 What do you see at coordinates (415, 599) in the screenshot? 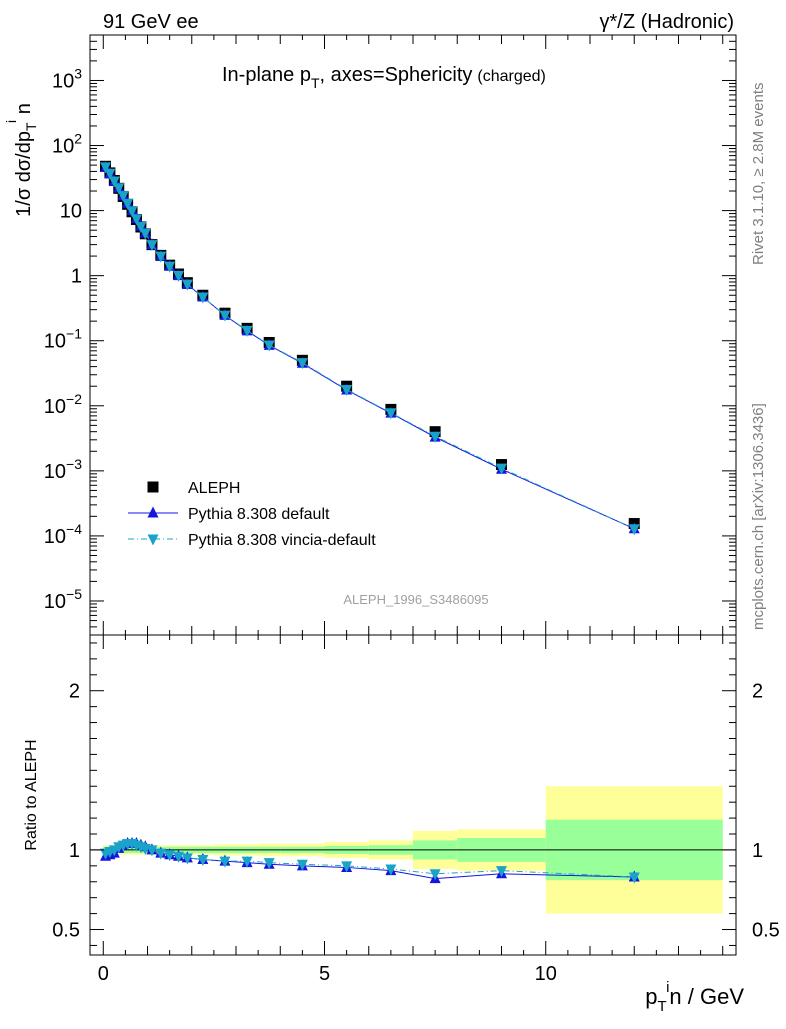
I see `analysis-id: ALEPH_1996_S3486095` at bounding box center [415, 599].